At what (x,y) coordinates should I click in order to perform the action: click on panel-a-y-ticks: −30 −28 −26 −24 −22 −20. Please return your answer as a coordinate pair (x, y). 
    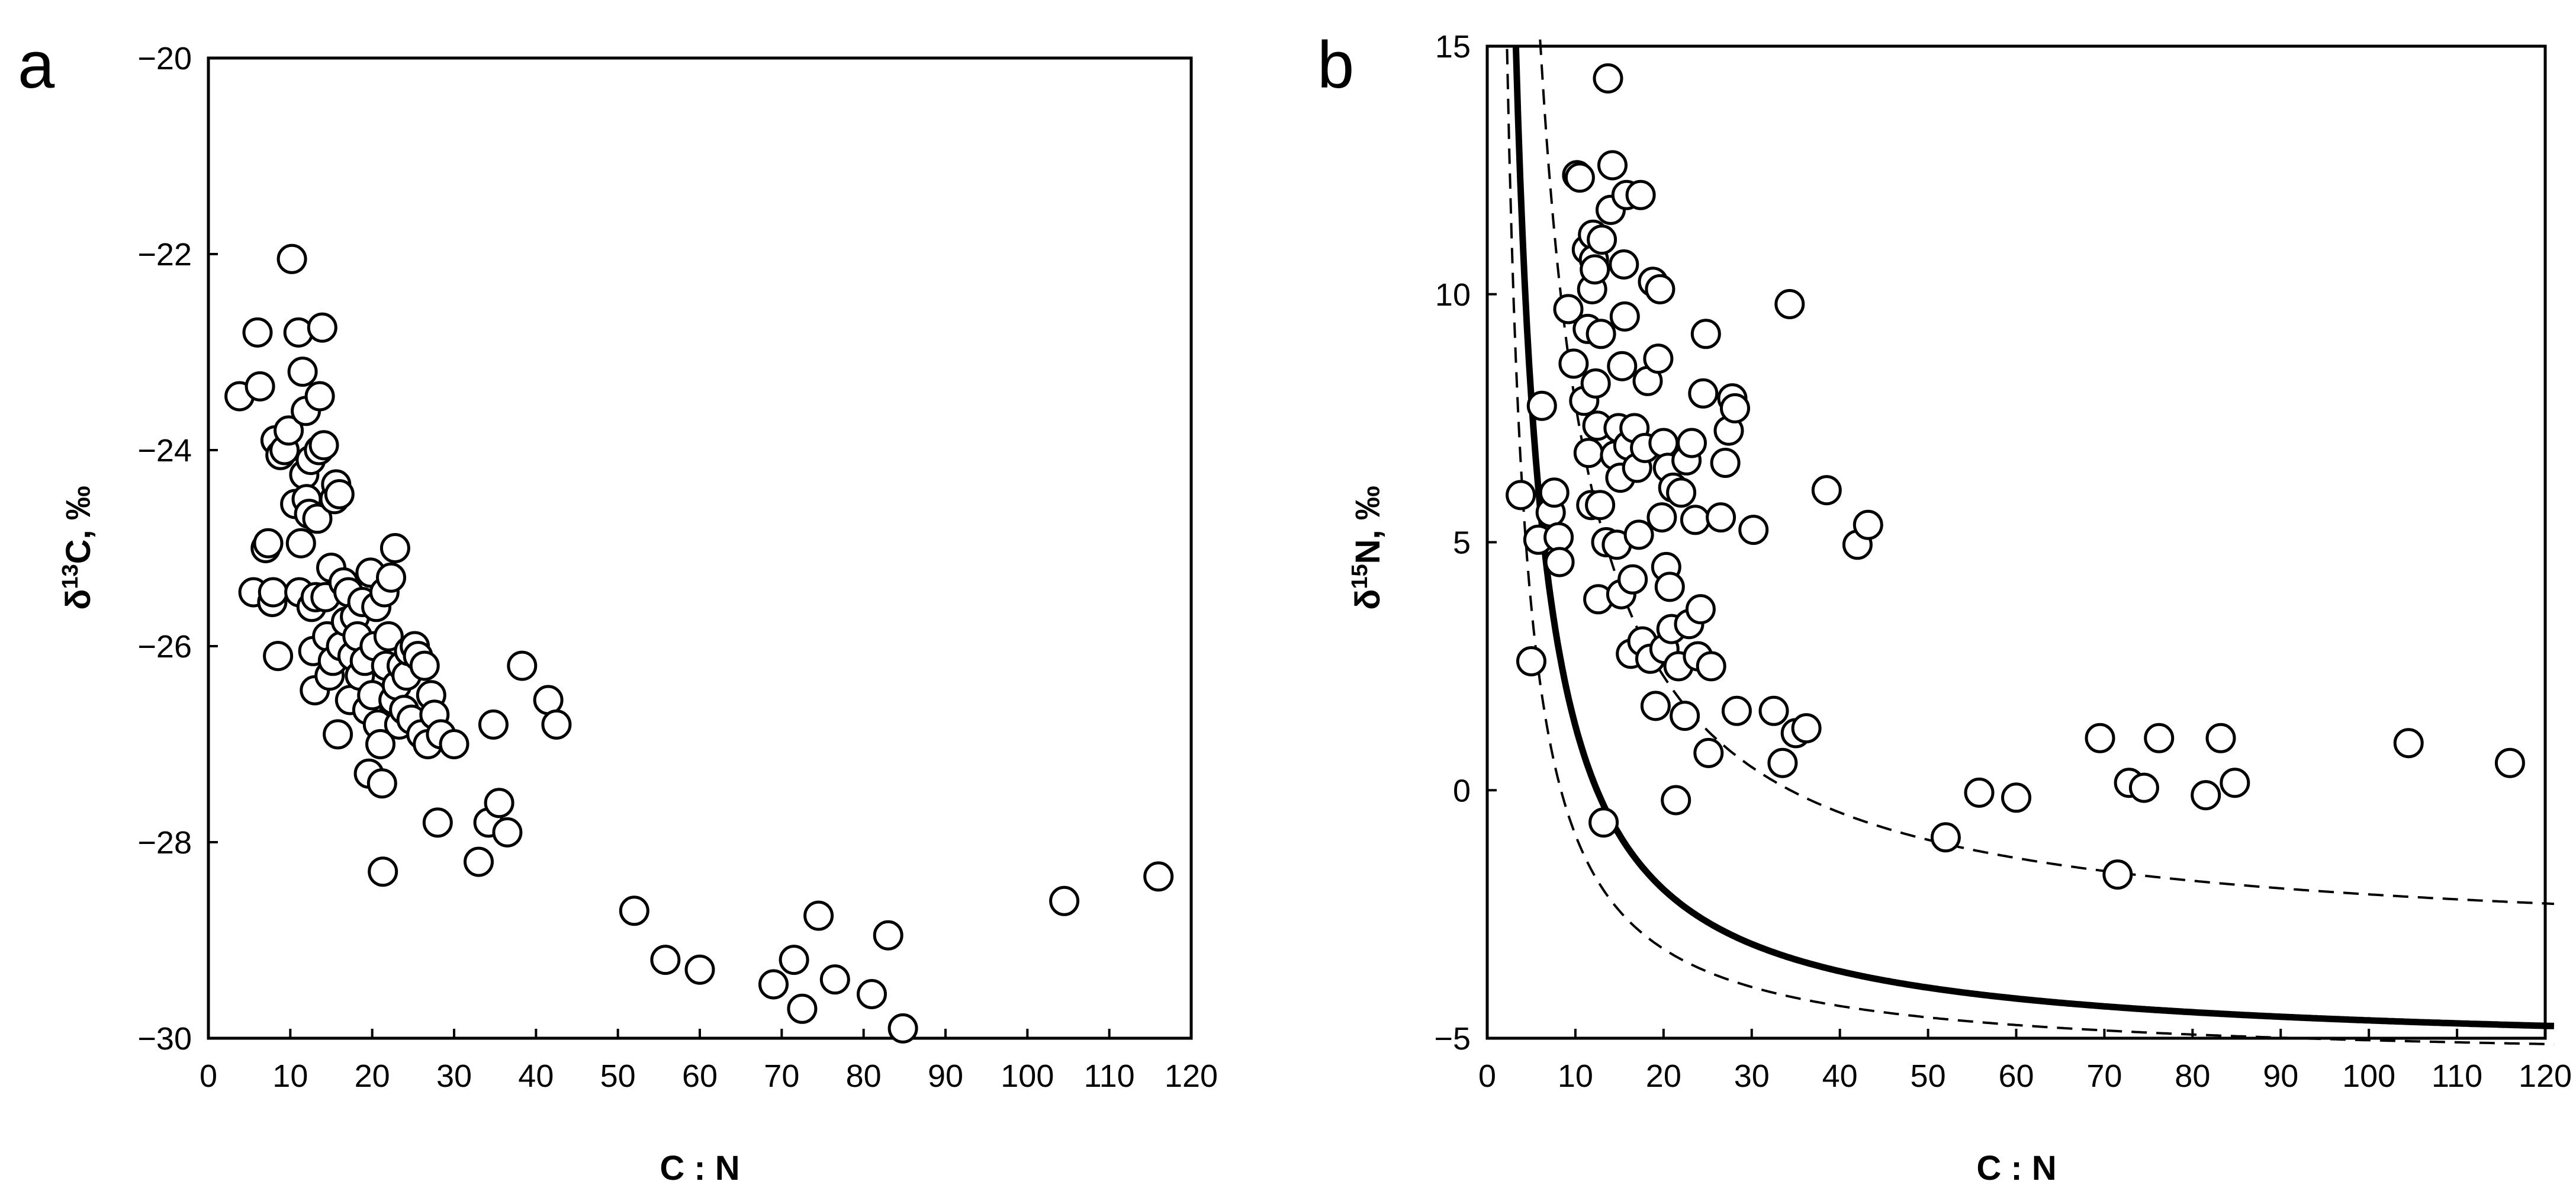
    Looking at the image, I should click on (177, 549).